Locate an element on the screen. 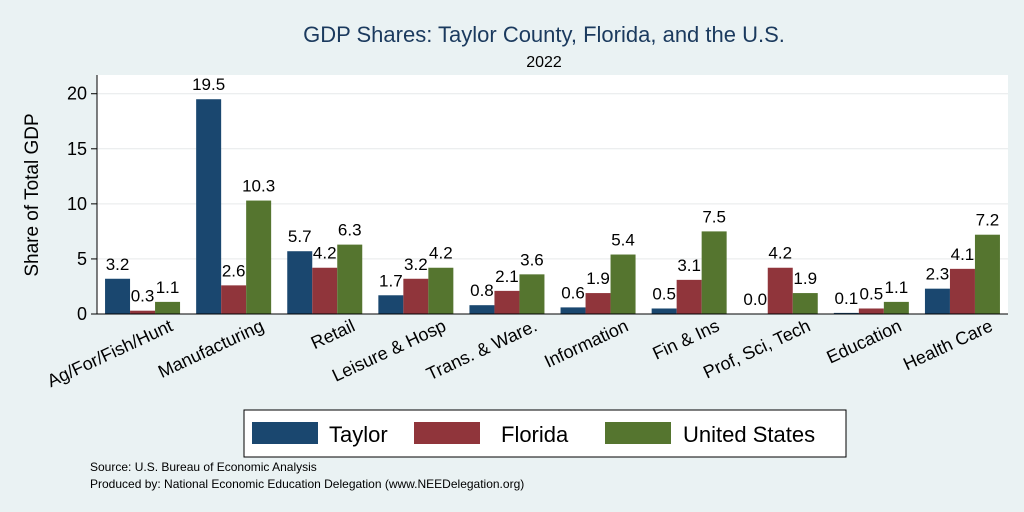 The width and height of the screenshot is (1024, 512). data-label: 0.6 is located at coordinates (573, 292).